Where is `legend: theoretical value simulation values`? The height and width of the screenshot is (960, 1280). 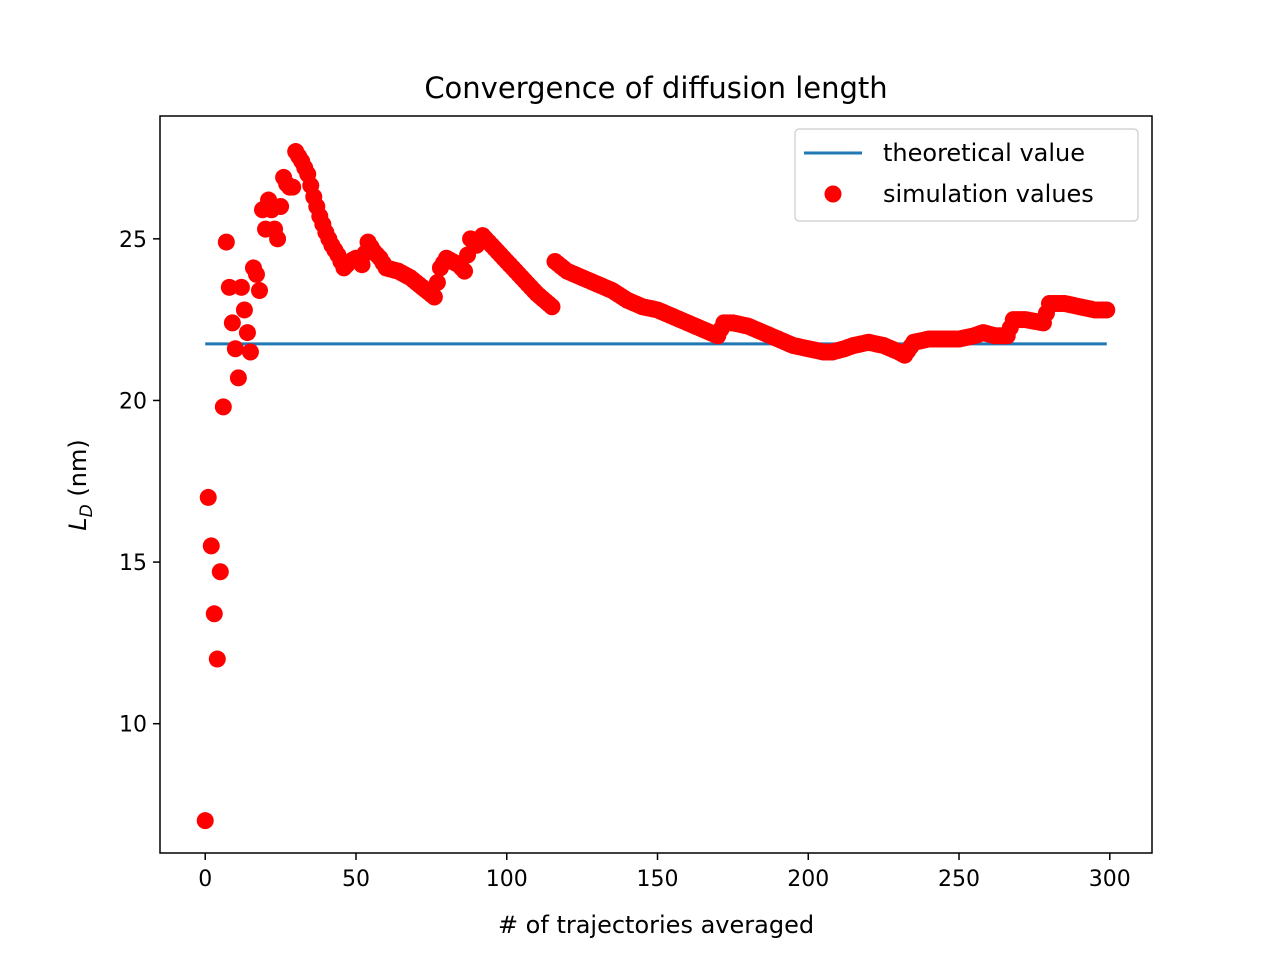 legend: theoretical value simulation values is located at coordinates (966, 175).